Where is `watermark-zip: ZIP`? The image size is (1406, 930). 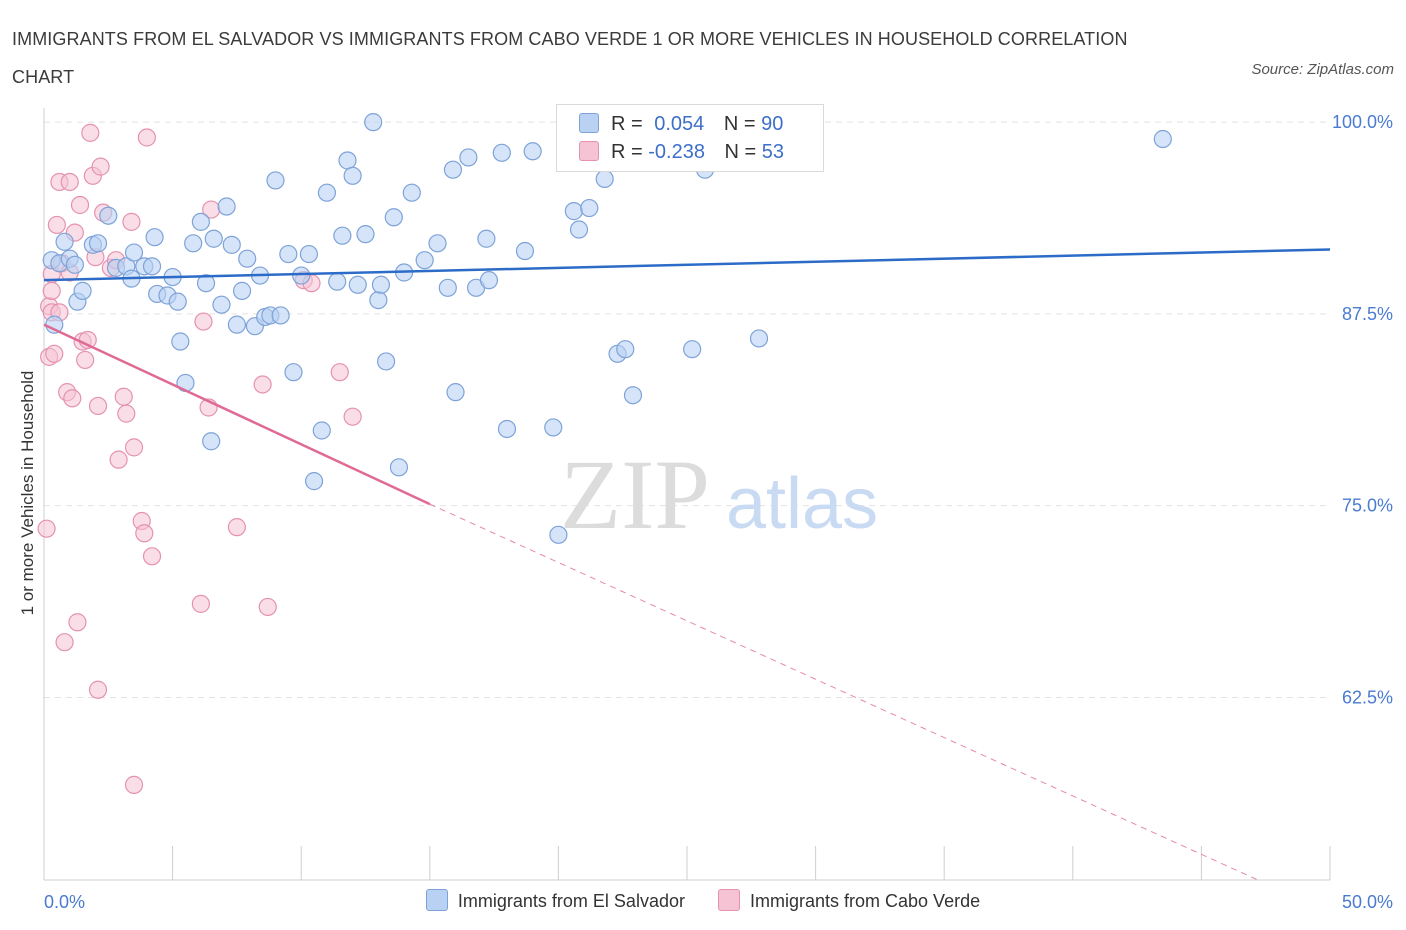
watermark-zip: ZIP is located at coordinates (635, 494).